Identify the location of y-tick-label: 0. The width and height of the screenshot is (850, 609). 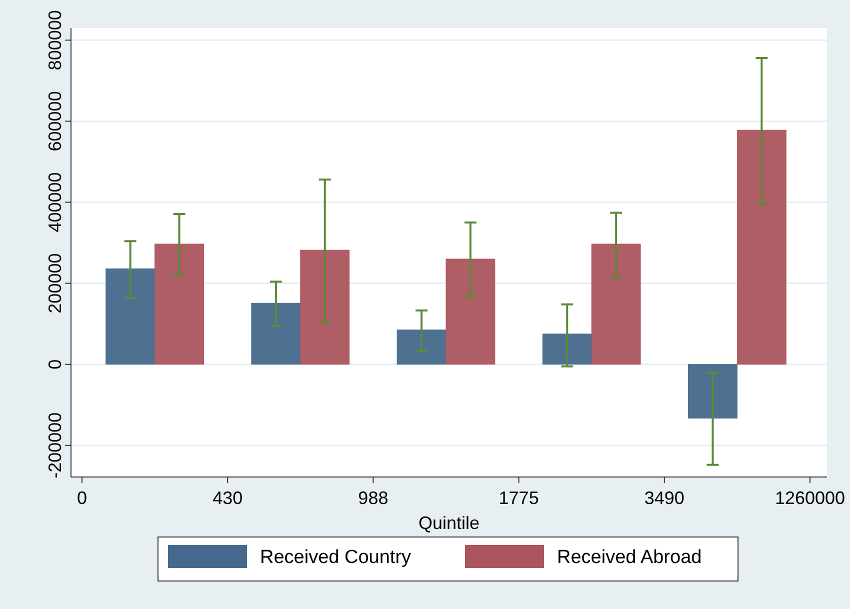
(55, 364).